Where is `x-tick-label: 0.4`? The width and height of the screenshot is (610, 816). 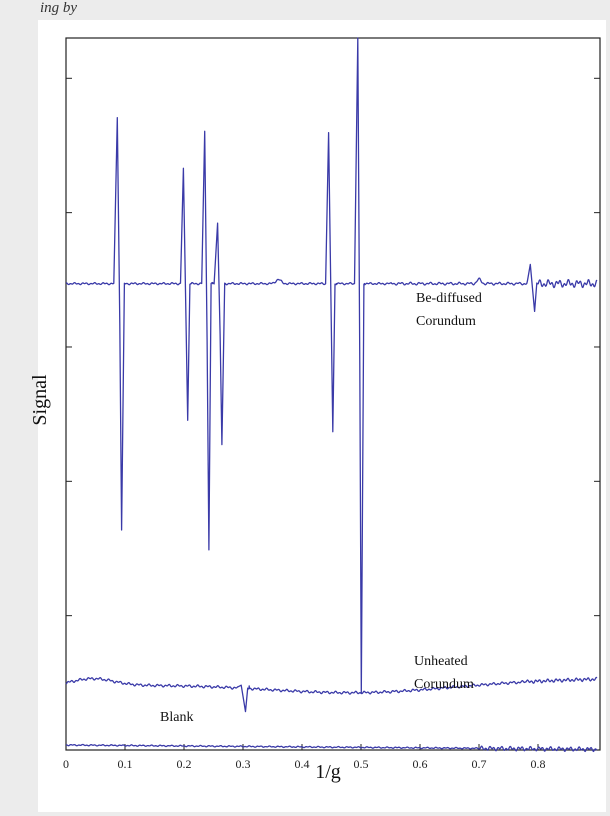 x-tick-label: 0.4 is located at coordinates (302, 764).